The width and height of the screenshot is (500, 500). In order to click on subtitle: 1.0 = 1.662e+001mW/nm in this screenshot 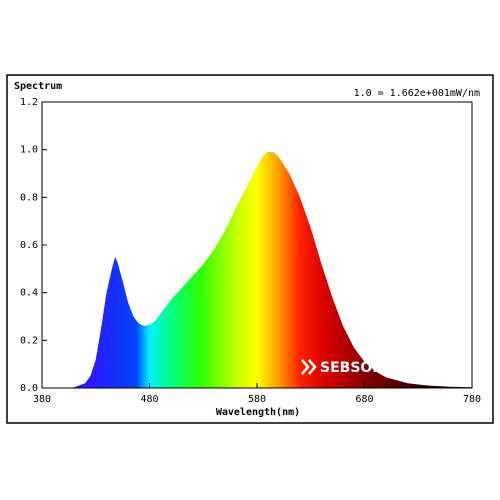, I will do `click(417, 93)`.